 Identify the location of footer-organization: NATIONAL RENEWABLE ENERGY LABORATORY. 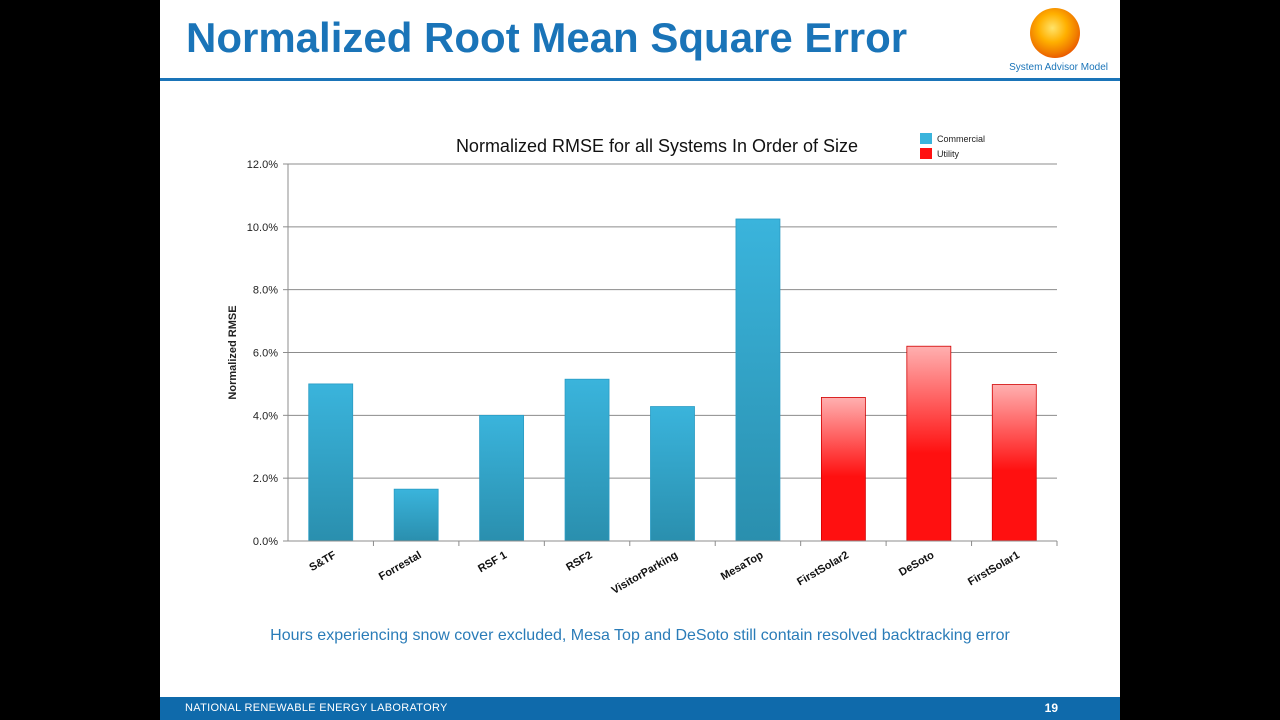
(316, 708).